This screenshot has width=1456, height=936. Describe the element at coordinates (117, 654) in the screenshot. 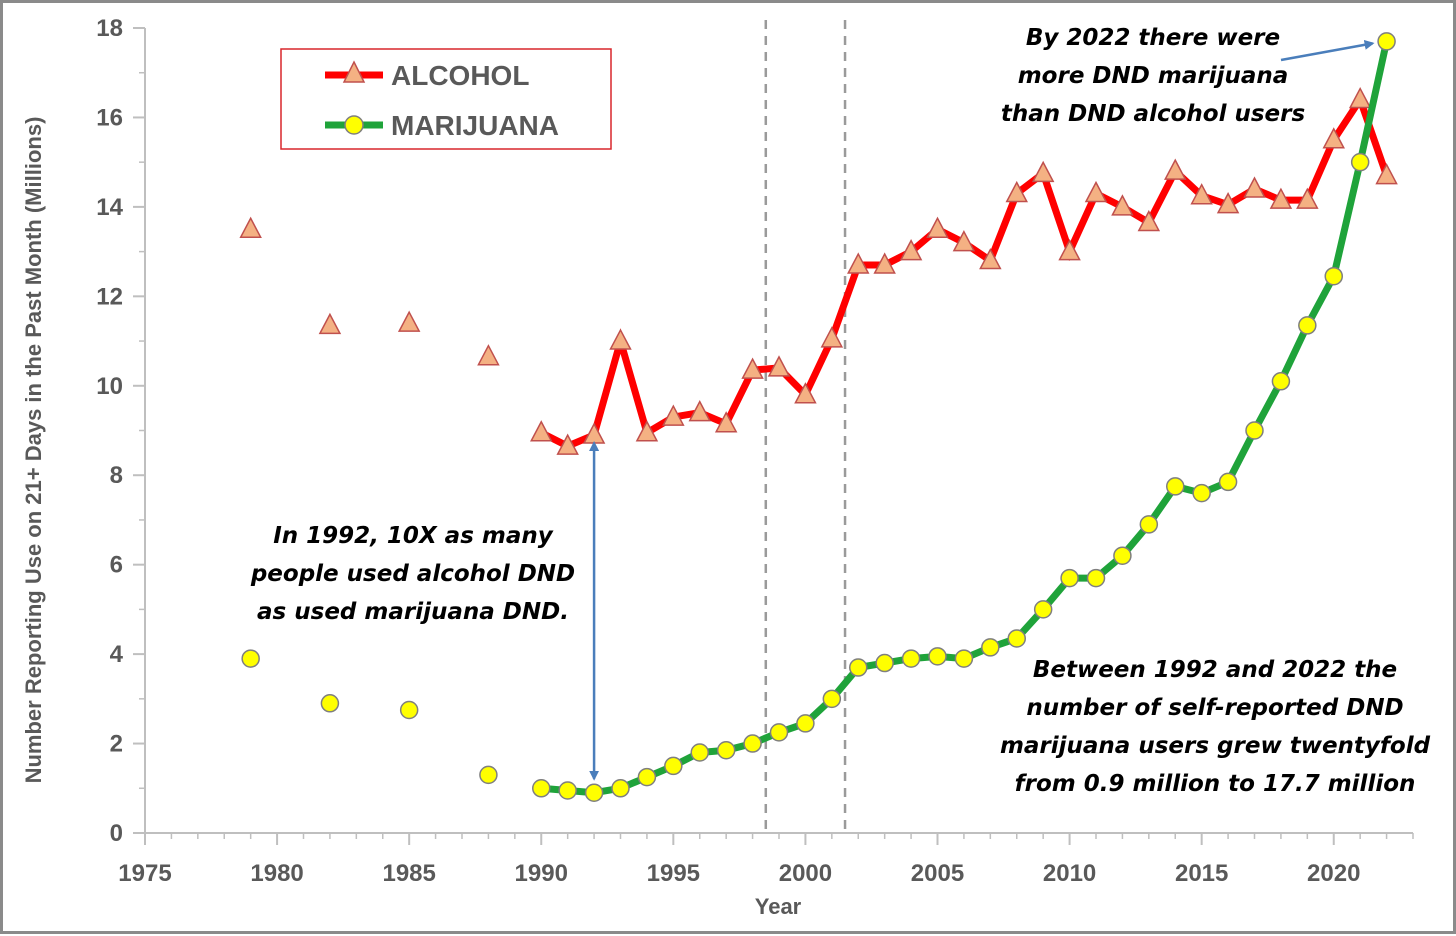

I see `y-tick-label: 4` at that location.